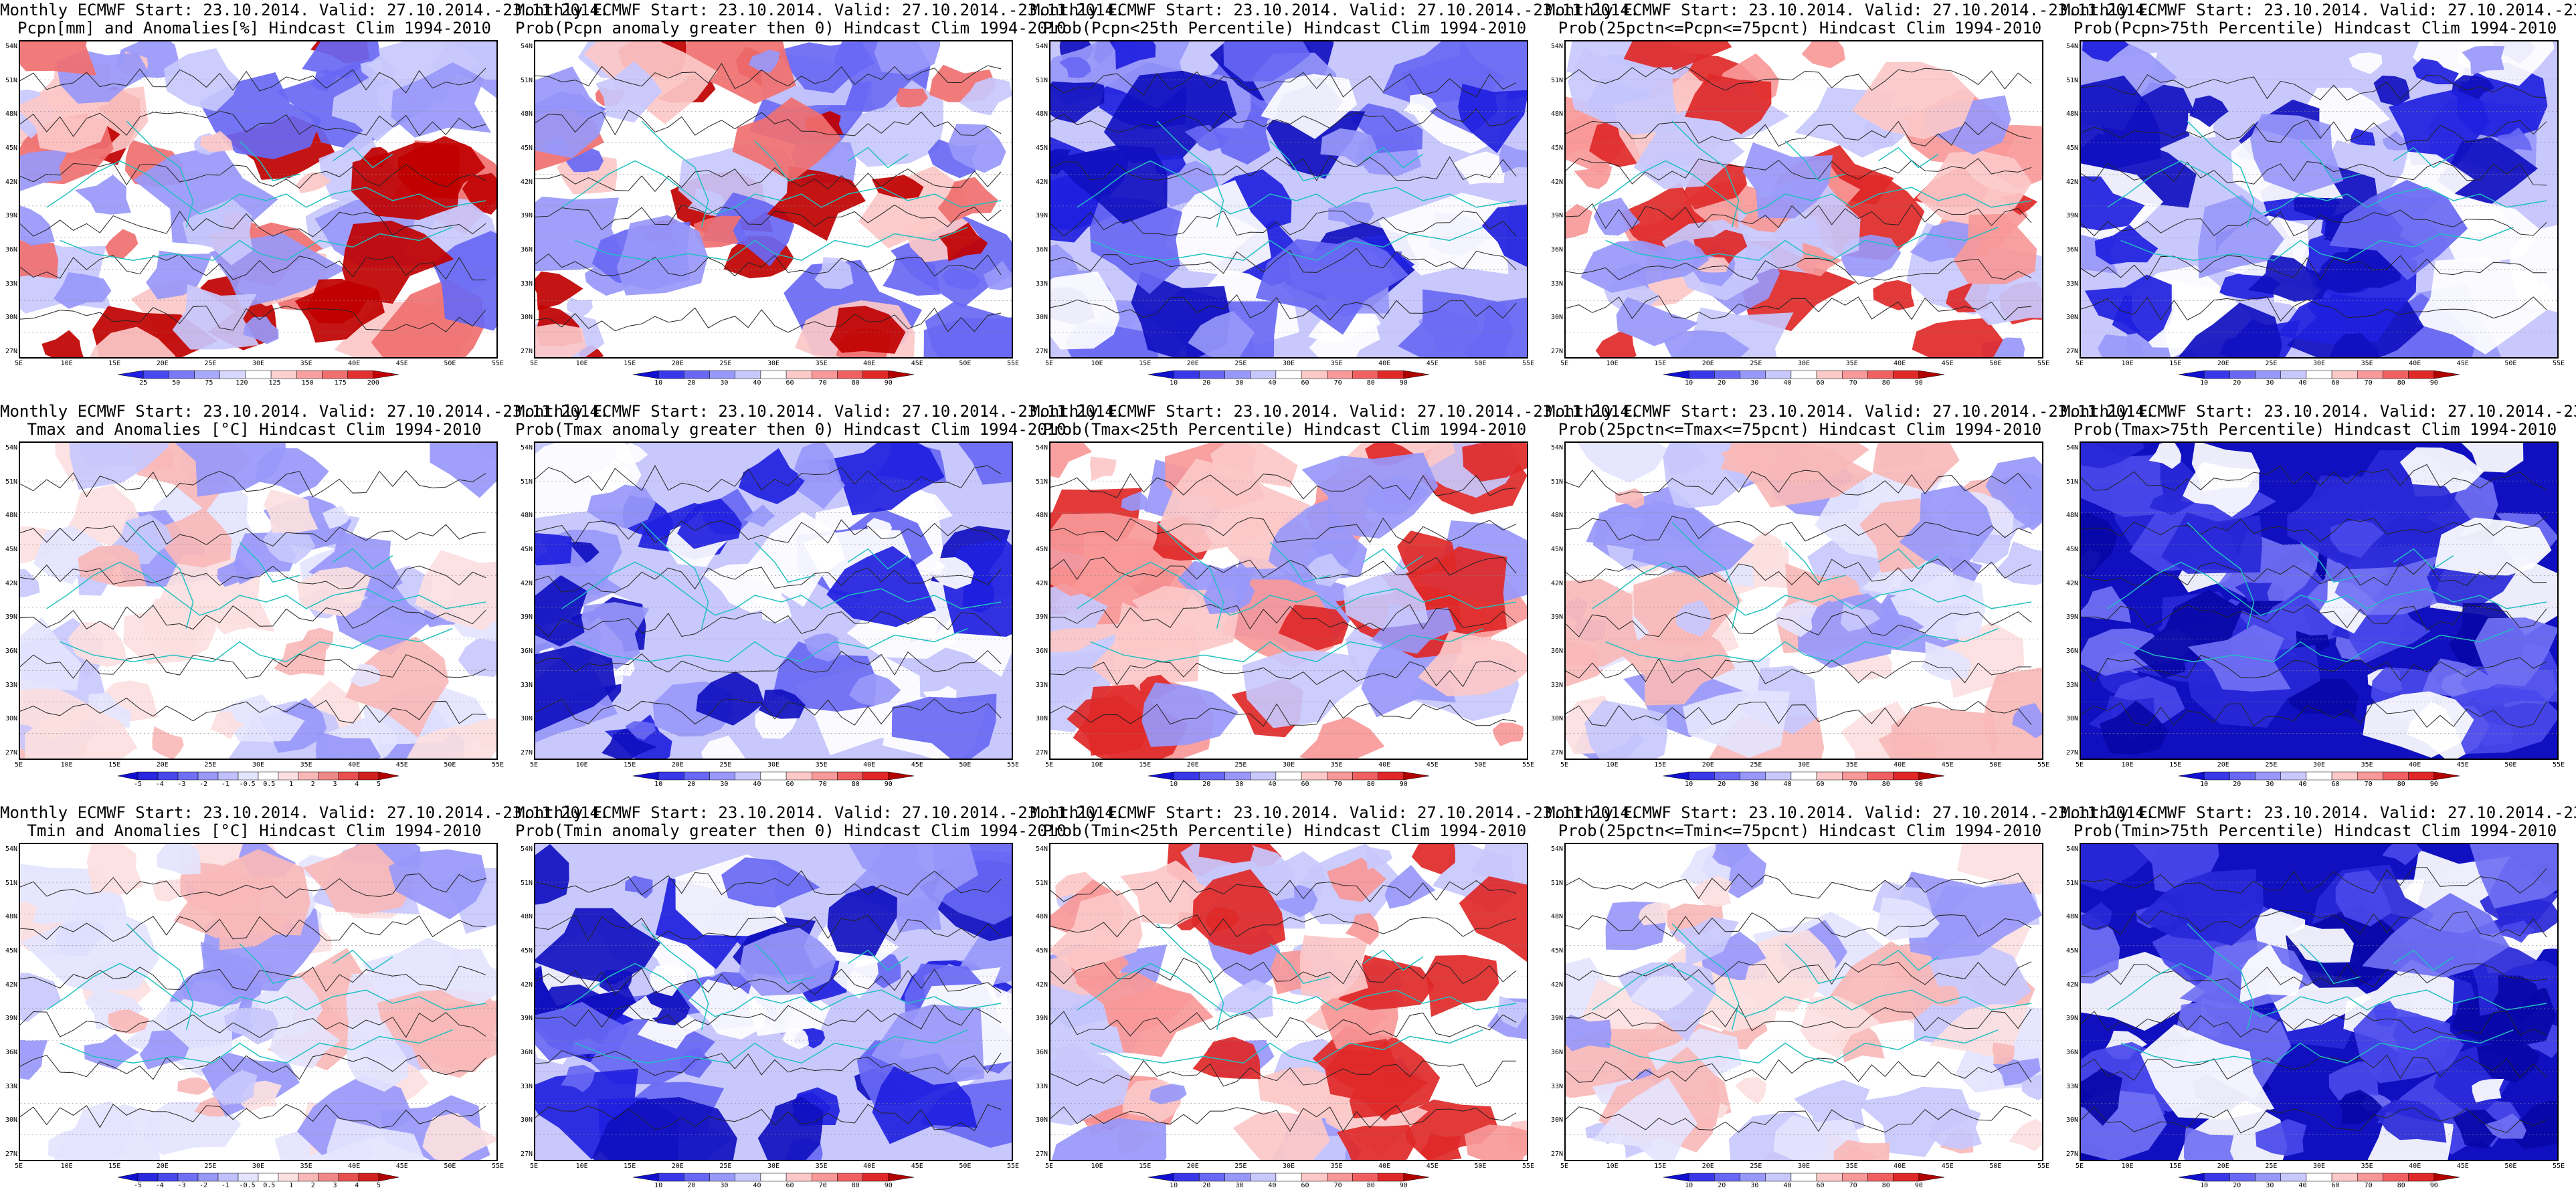 This screenshot has width=2576, height=1204. What do you see at coordinates (1384, 363) in the screenshot?
I see `longitude-tick: 40E` at bounding box center [1384, 363].